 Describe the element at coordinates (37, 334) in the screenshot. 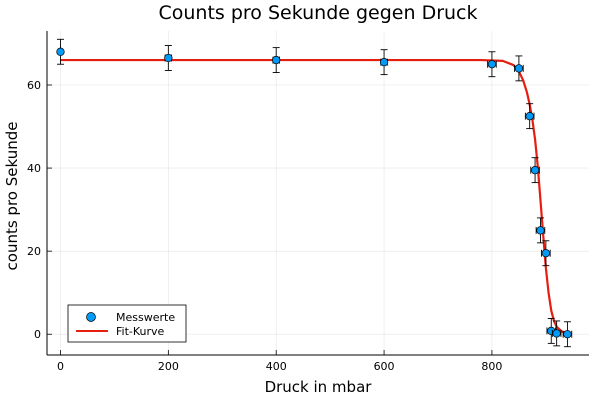

I see `y-tick-label: 0` at that location.